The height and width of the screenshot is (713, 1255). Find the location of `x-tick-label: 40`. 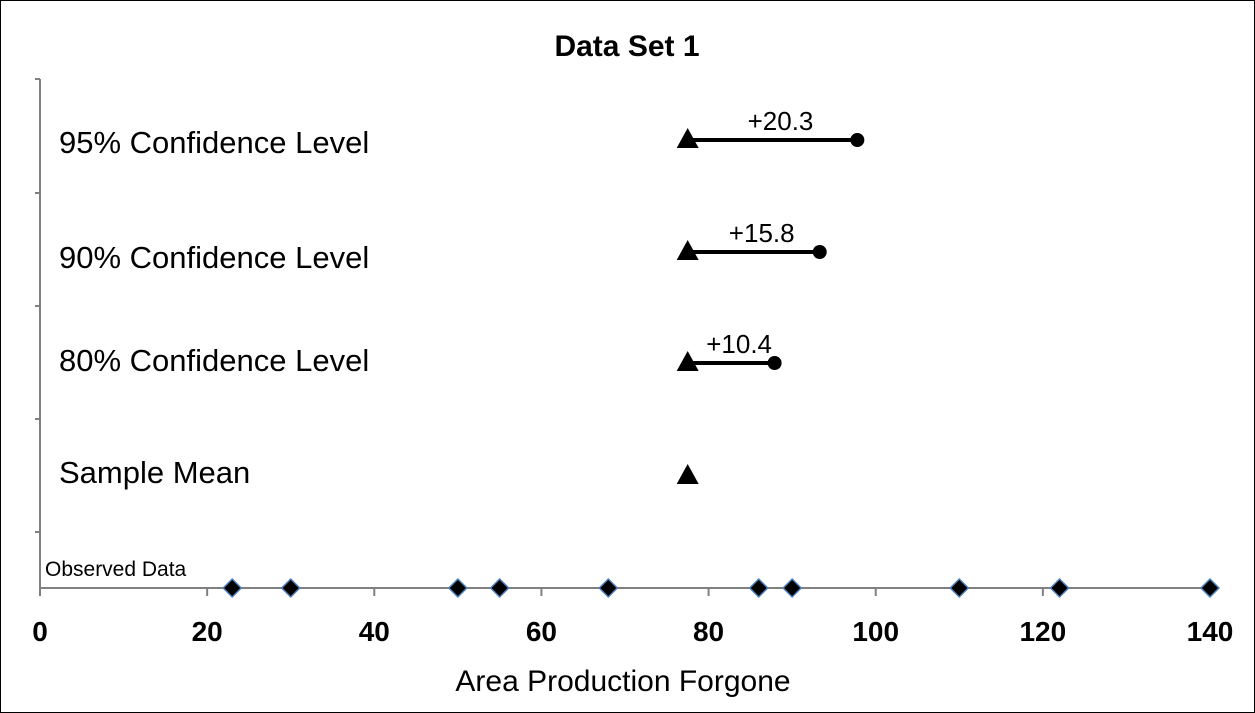

x-tick-label: 40 is located at coordinates (374, 631).